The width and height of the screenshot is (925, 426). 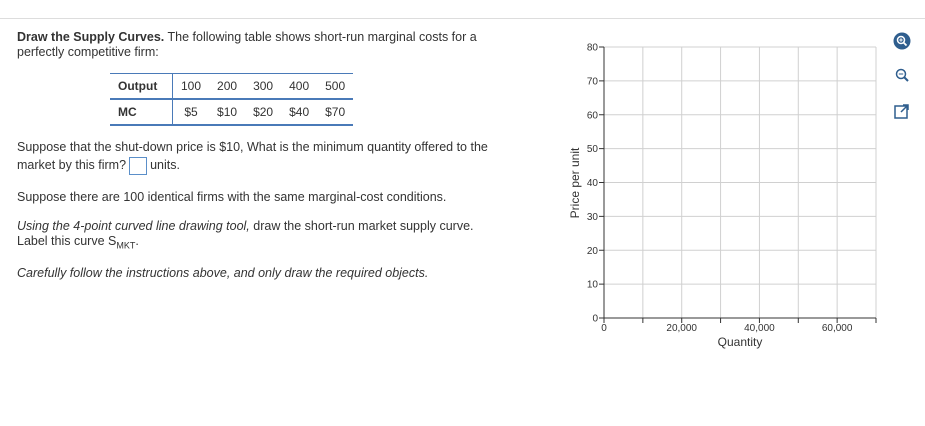 I want to click on y-tick-label: 30, so click(x=593, y=217).